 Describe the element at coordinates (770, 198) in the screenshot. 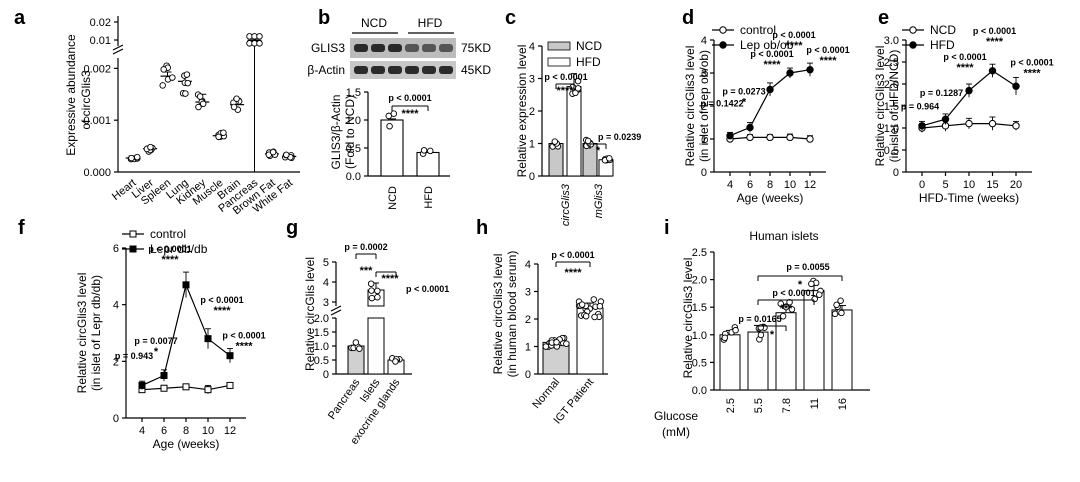

I see `panel-d-xlabel: Age (weeks)` at that location.